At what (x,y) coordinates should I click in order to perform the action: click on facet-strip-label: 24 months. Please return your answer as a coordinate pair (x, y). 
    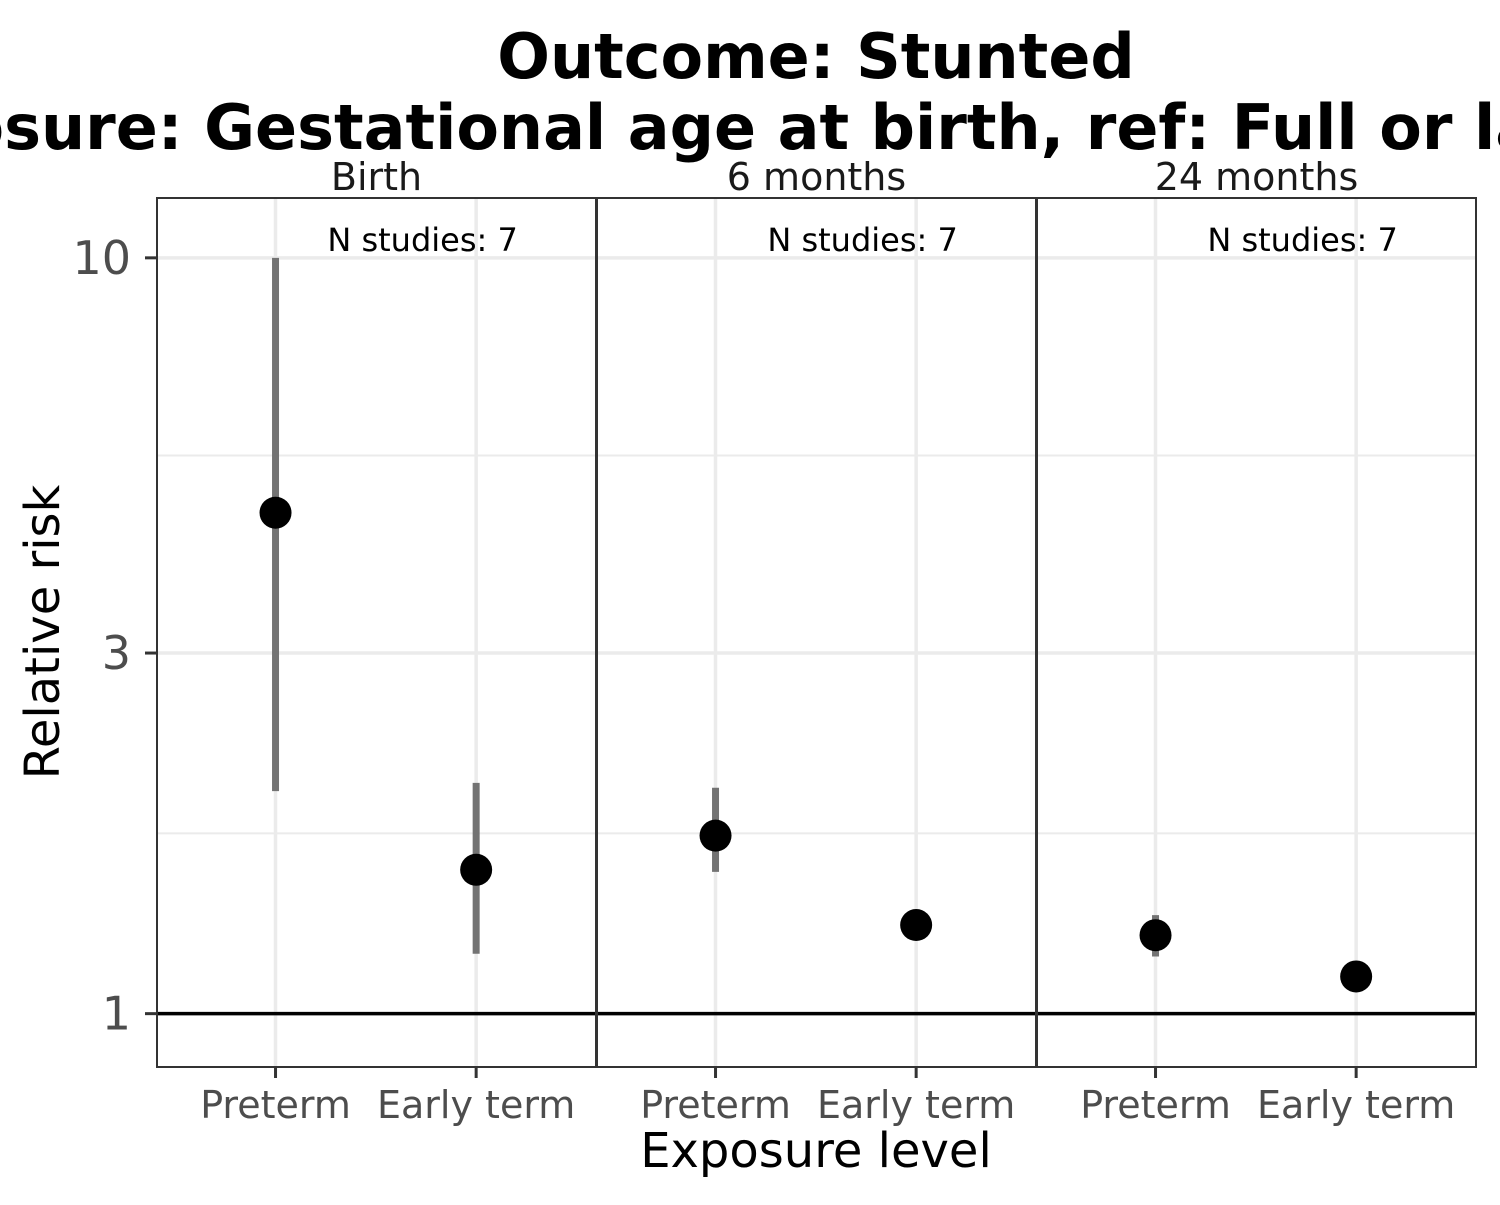
    Looking at the image, I should click on (1257, 177).